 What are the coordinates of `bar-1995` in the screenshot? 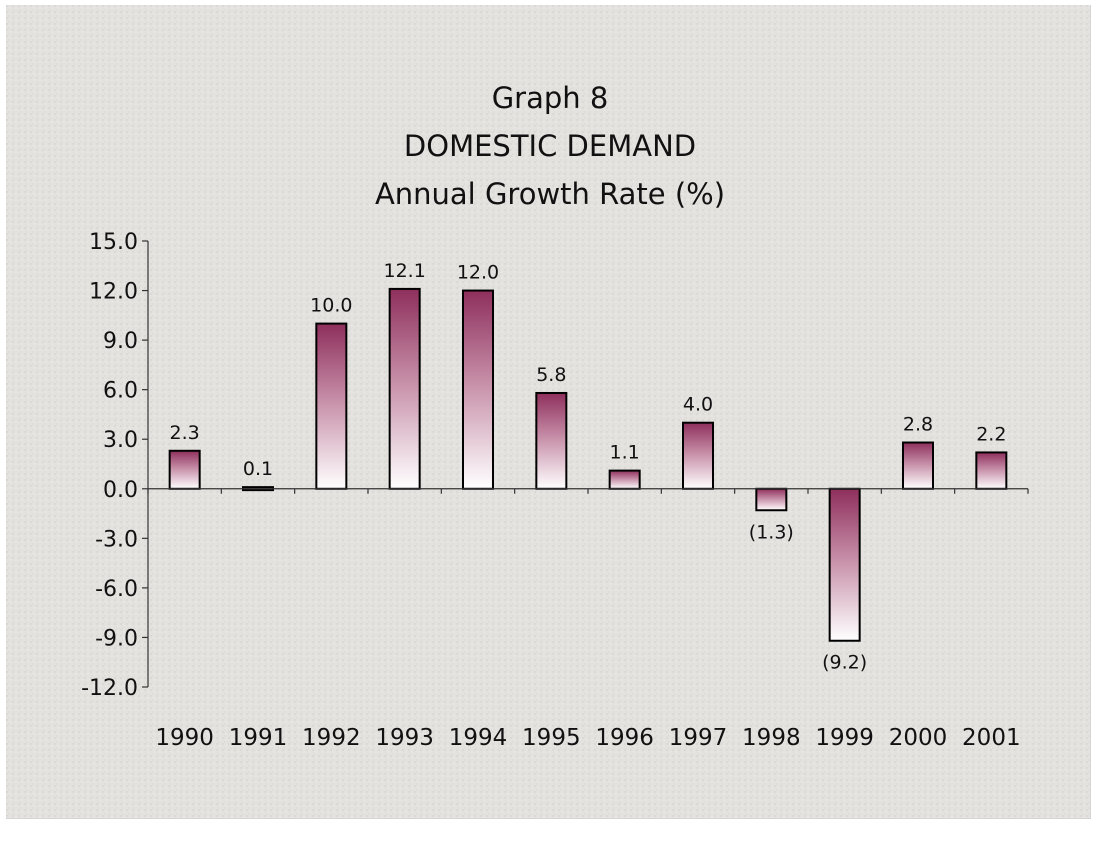 It's located at (551, 440).